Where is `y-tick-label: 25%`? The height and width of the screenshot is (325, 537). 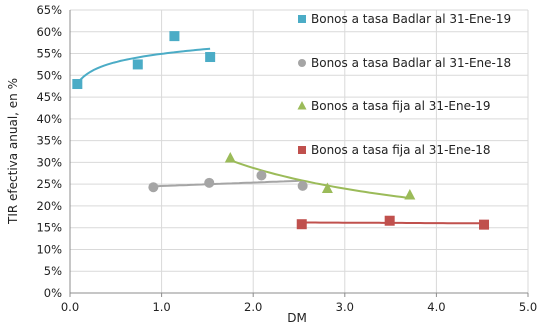 y-tick-label: 25% is located at coordinates (49, 184).